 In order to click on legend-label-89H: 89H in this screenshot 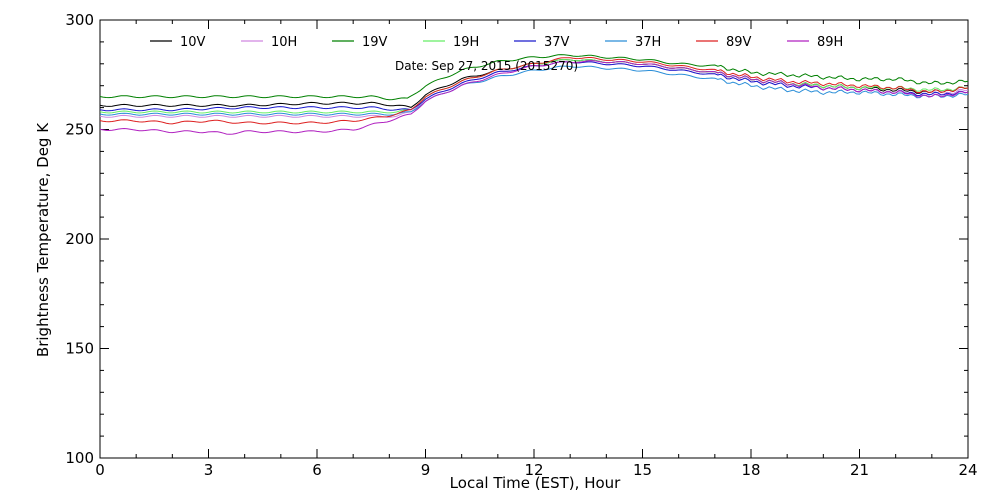, I will do `click(830, 42)`.